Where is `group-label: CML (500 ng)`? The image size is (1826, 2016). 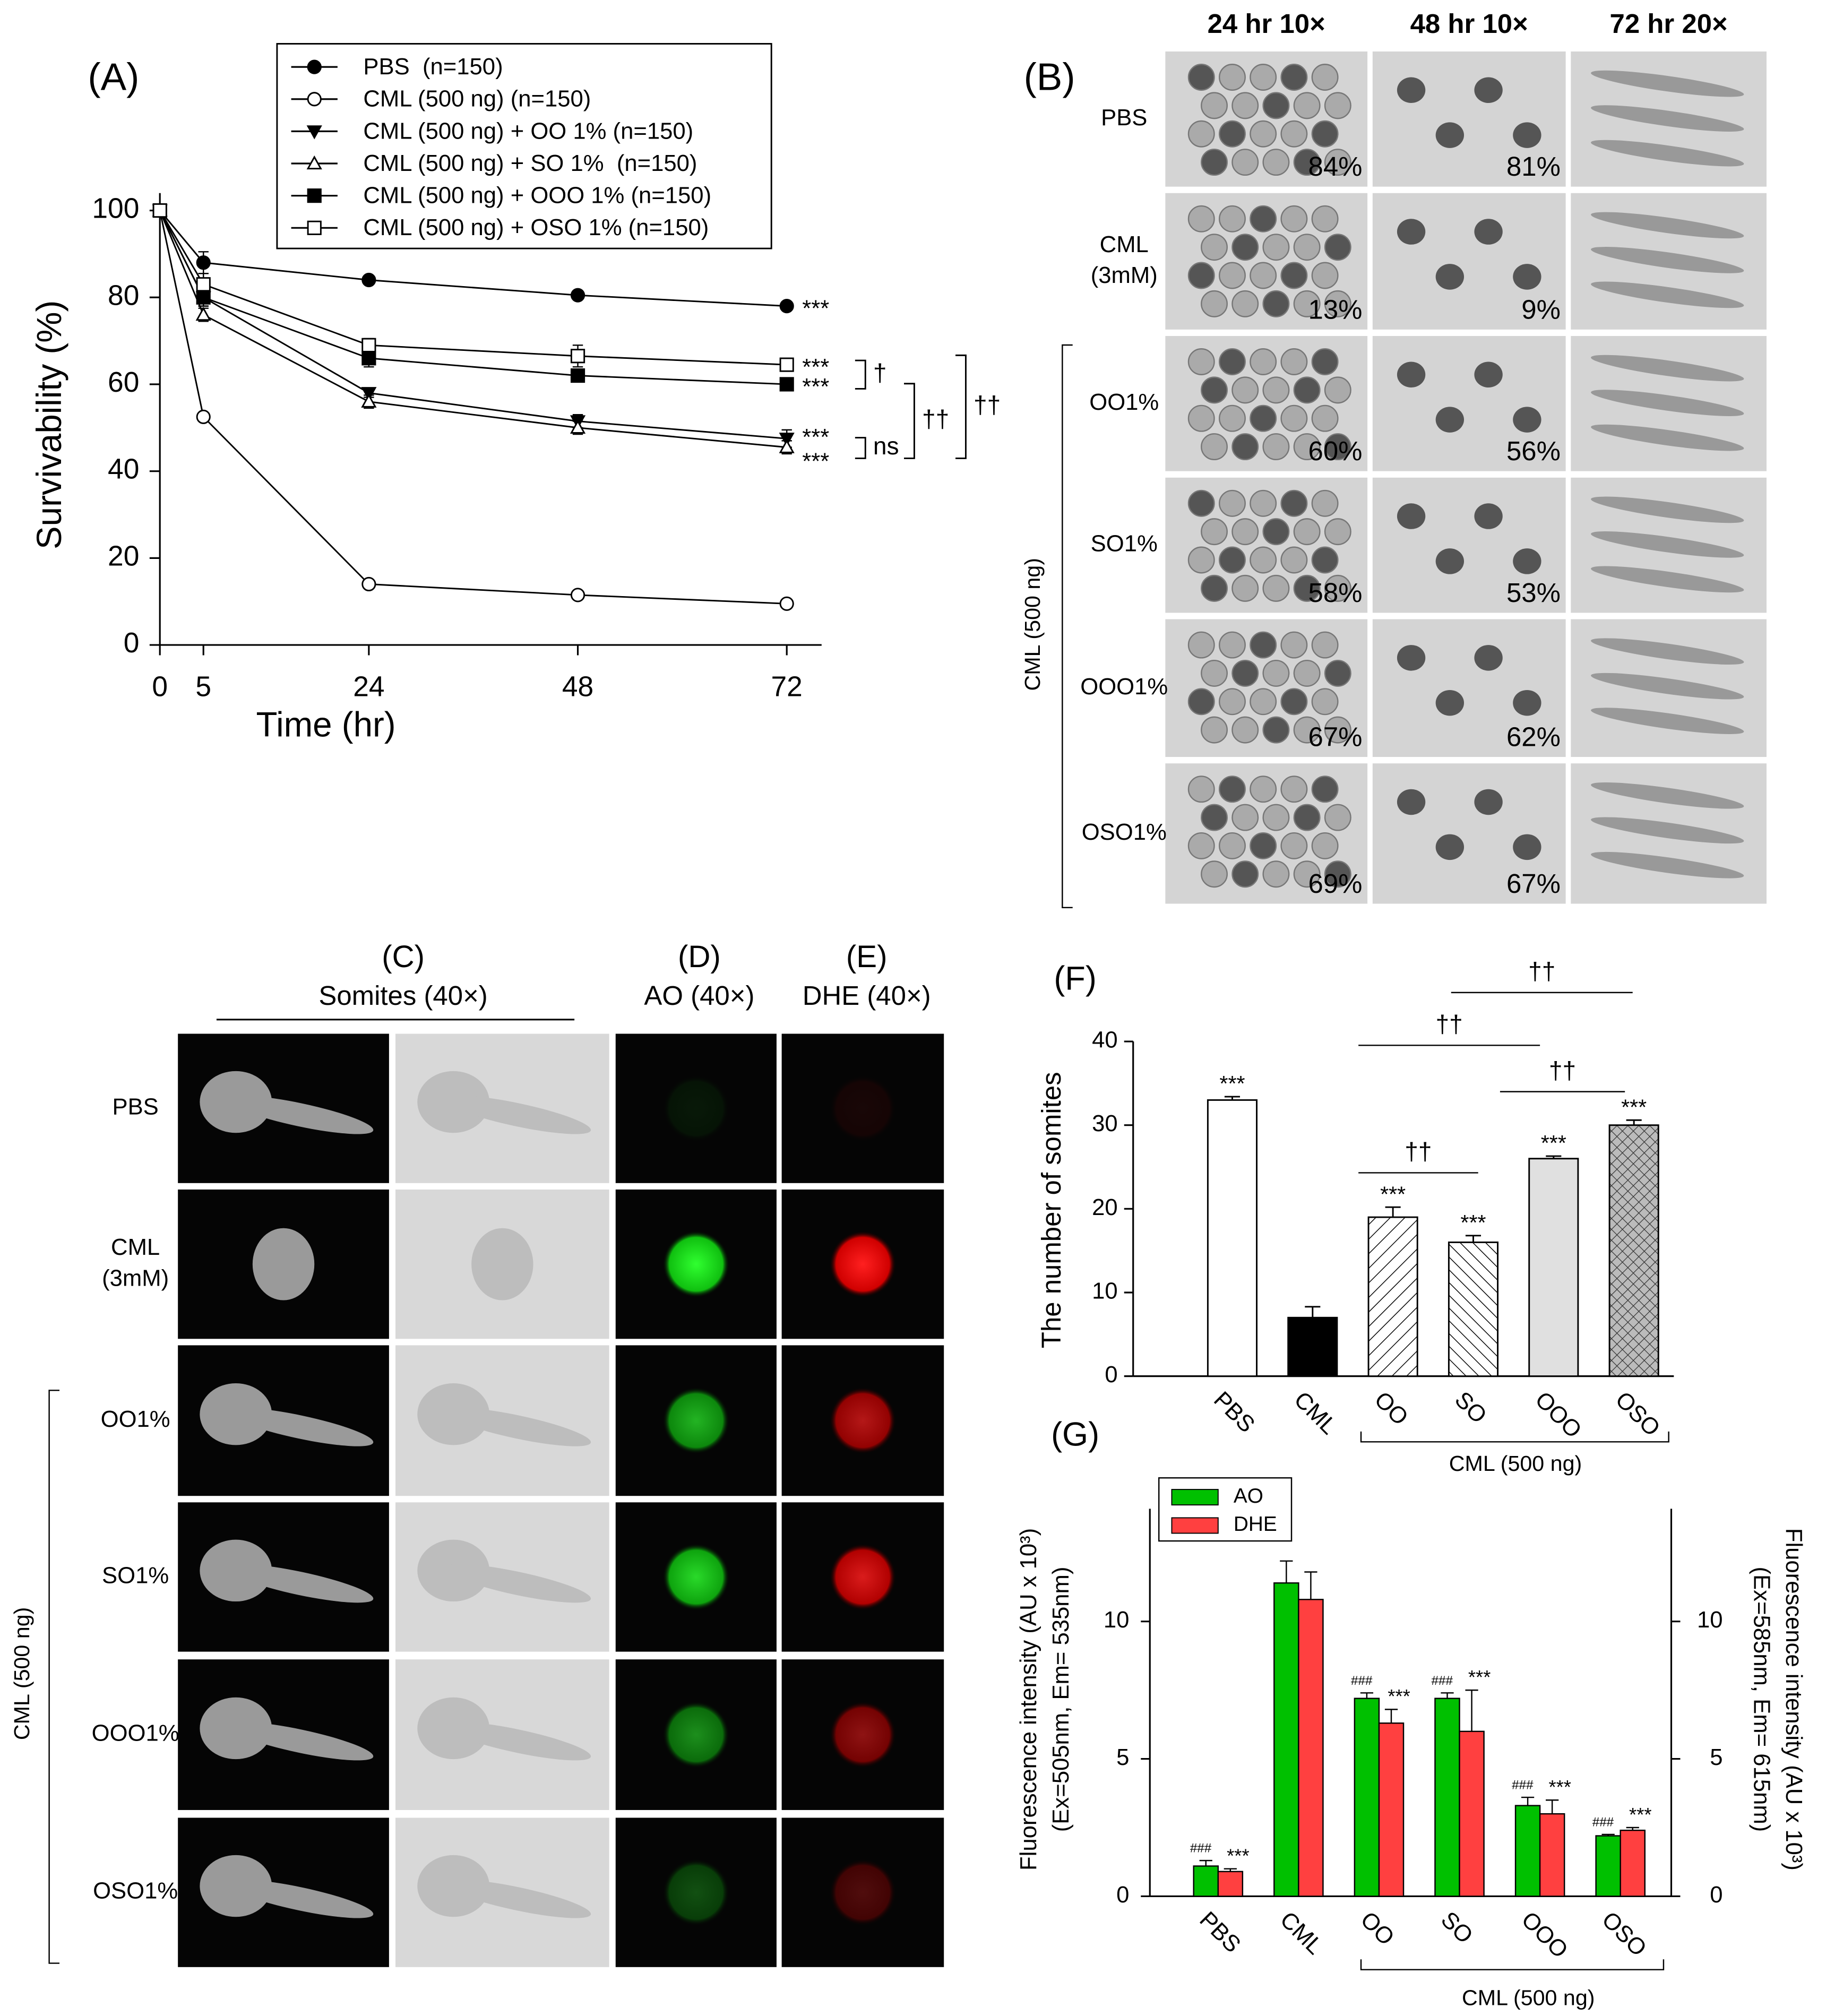
group-label: CML (500 ng) is located at coordinates (1528, 1998).